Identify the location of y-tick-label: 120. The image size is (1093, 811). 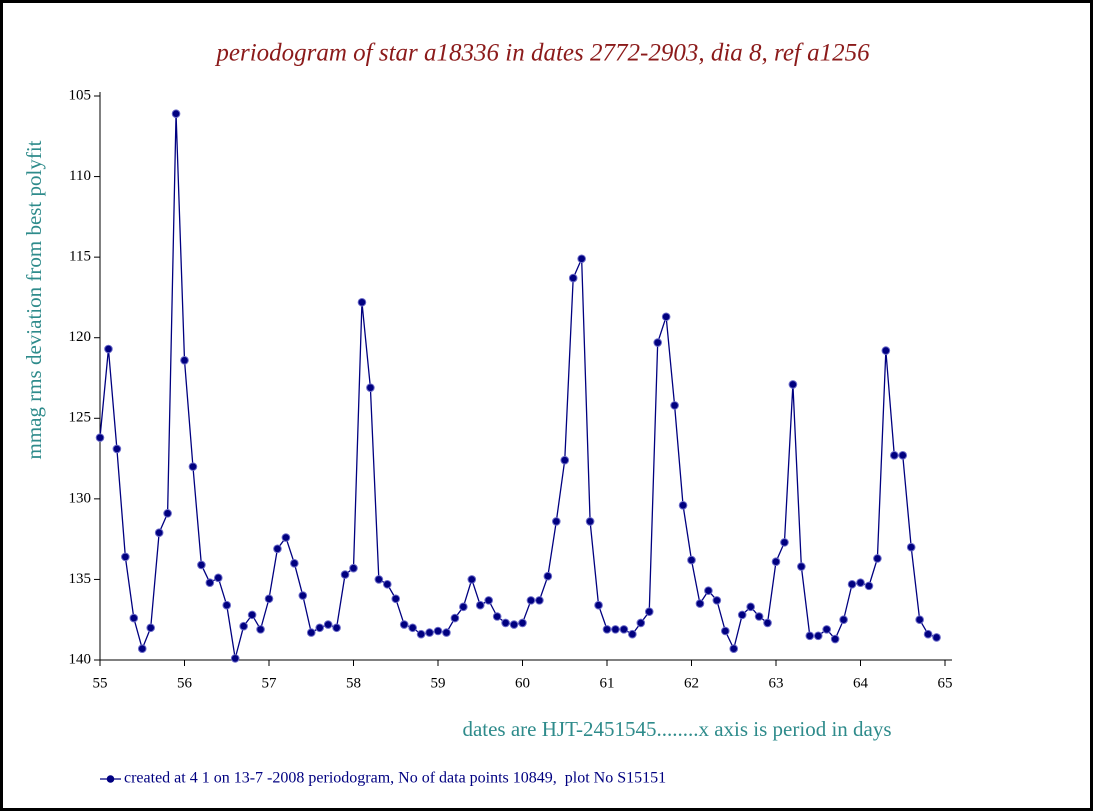
(80, 337).